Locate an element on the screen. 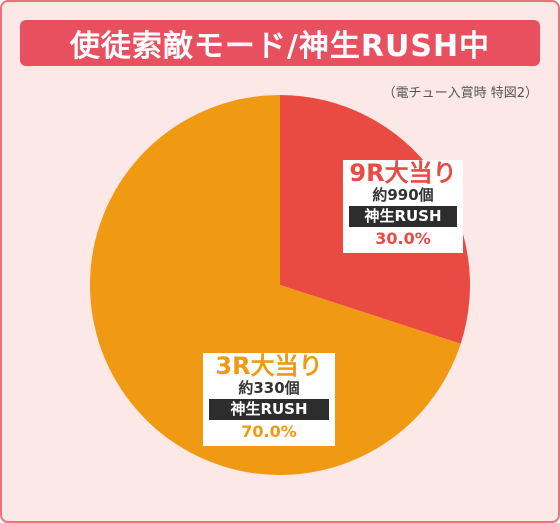 Image resolution: width=560 pixels, height=523 pixels. slice-3r-count: 約330個 is located at coordinates (269, 388).